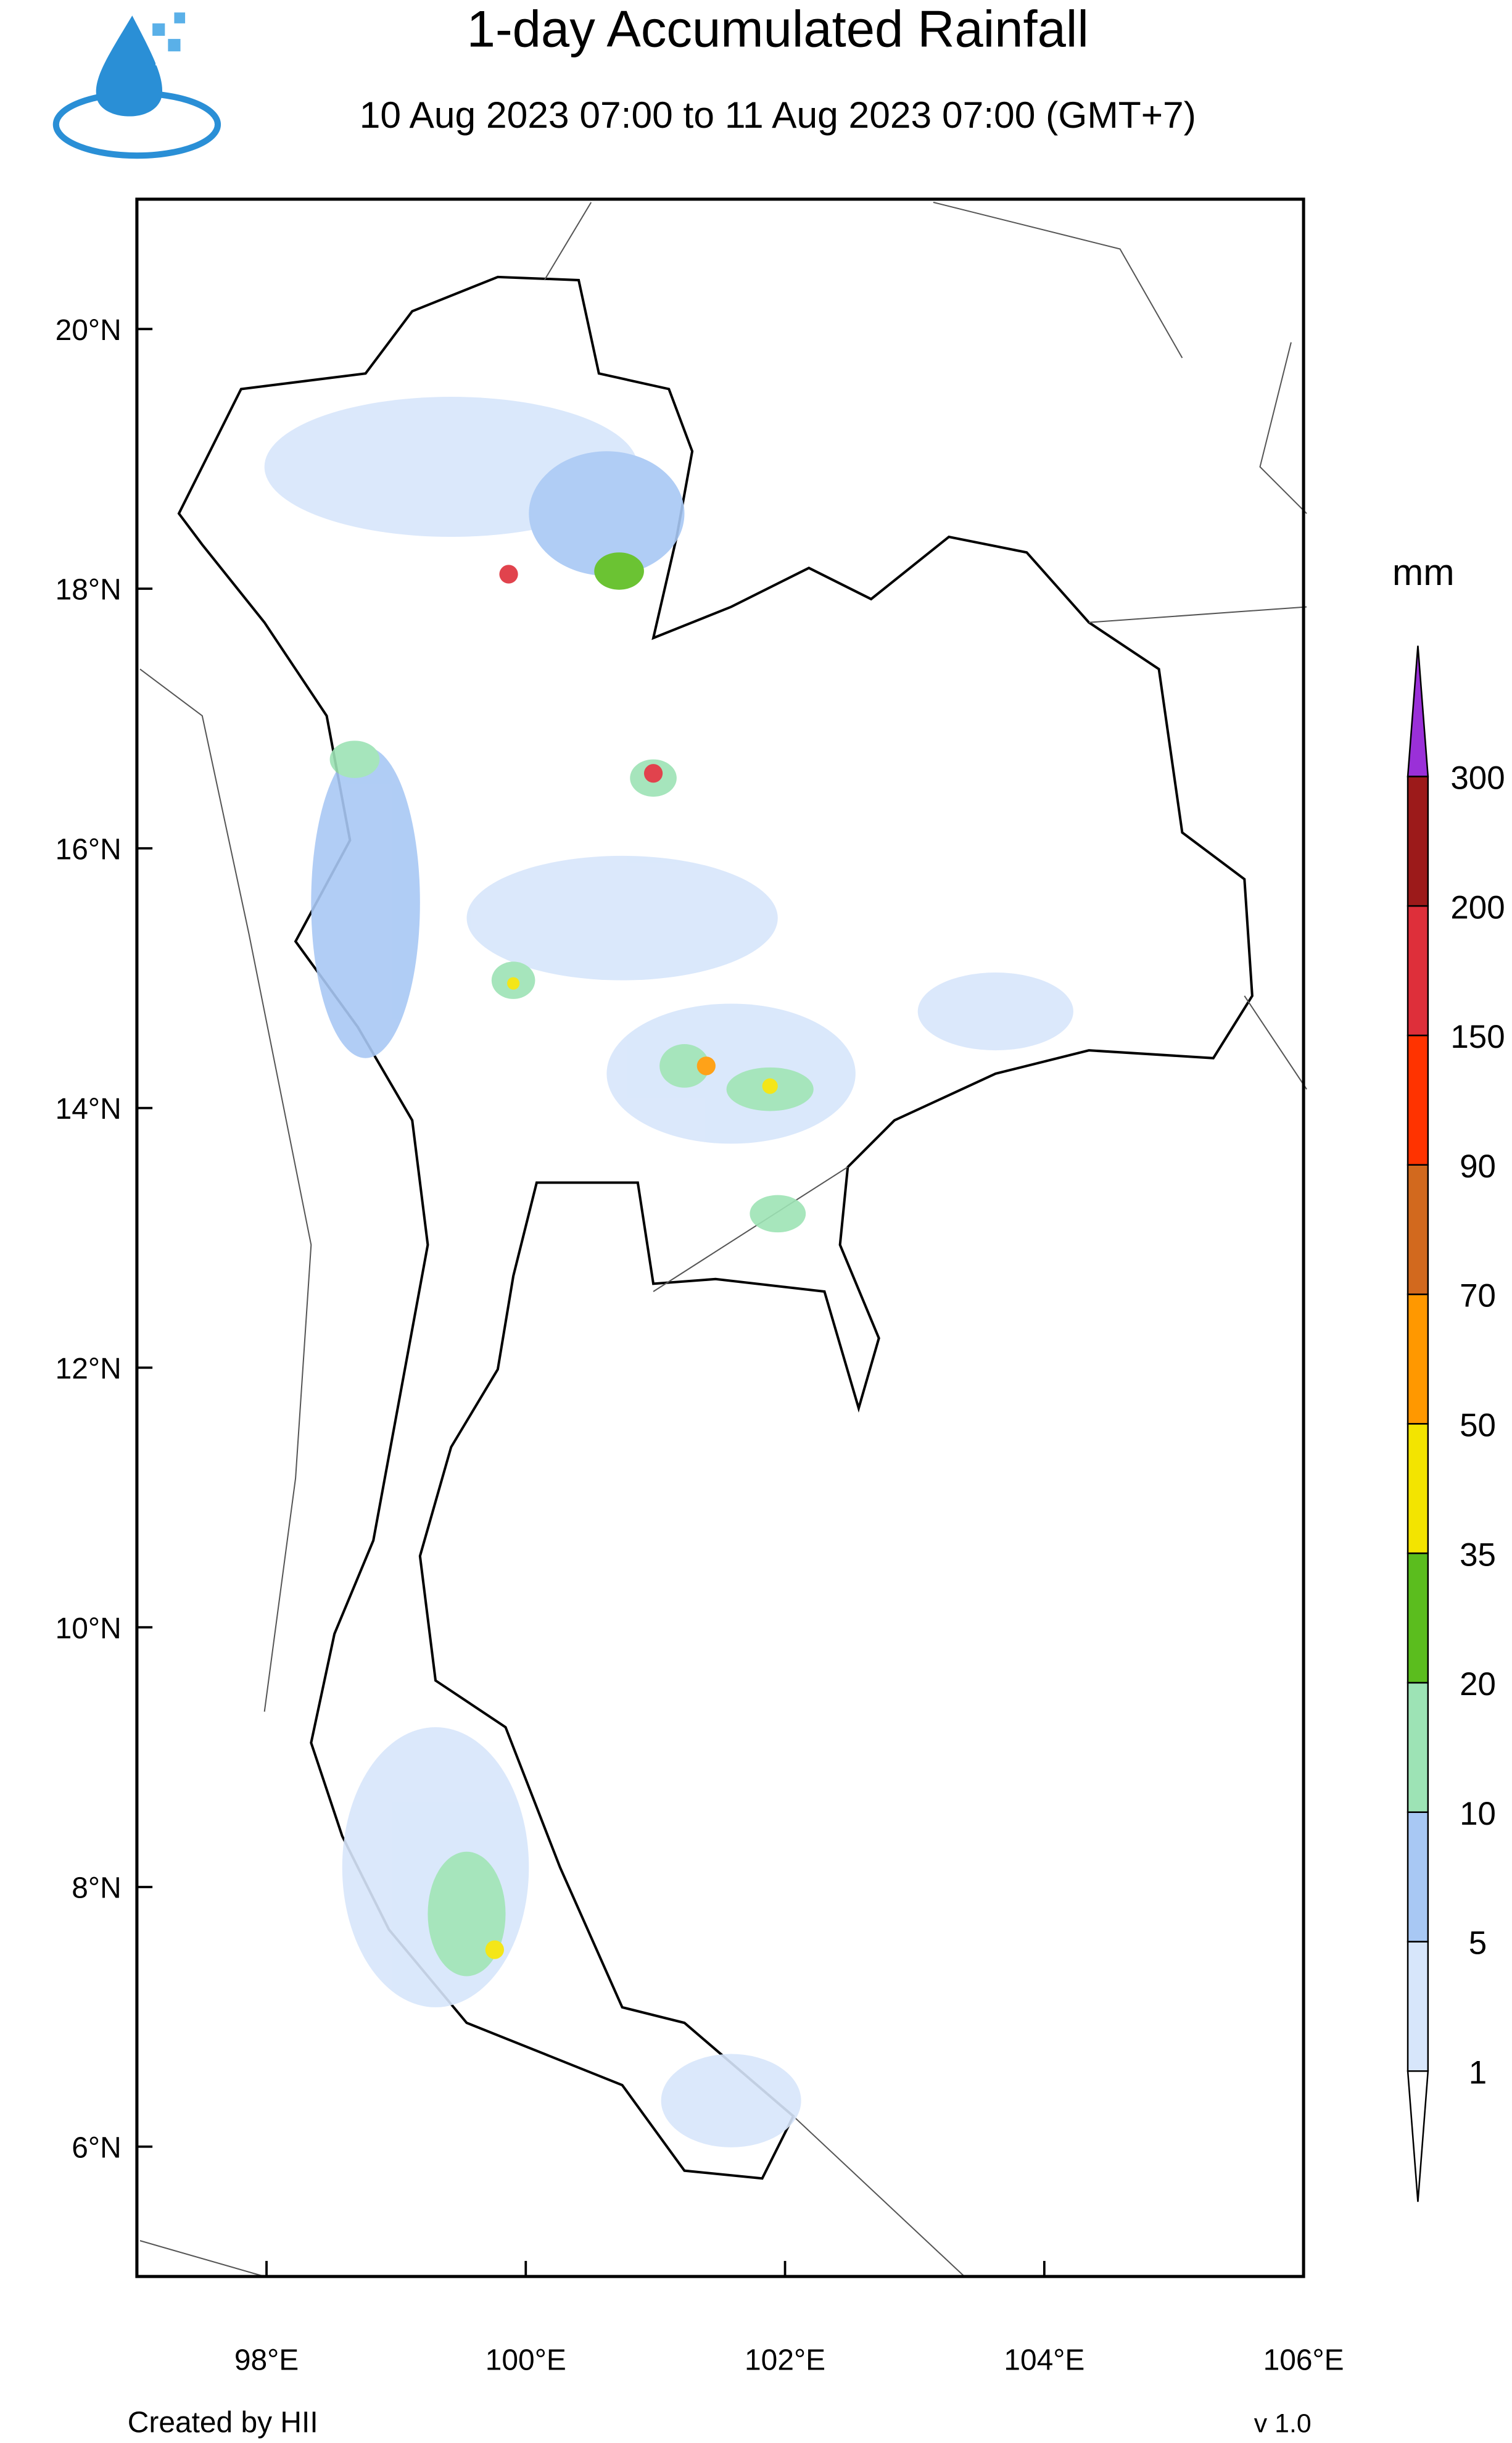 This screenshot has height=2443, width=1512. I want to click on colorbar-extend-low, so click(1418, 2136).